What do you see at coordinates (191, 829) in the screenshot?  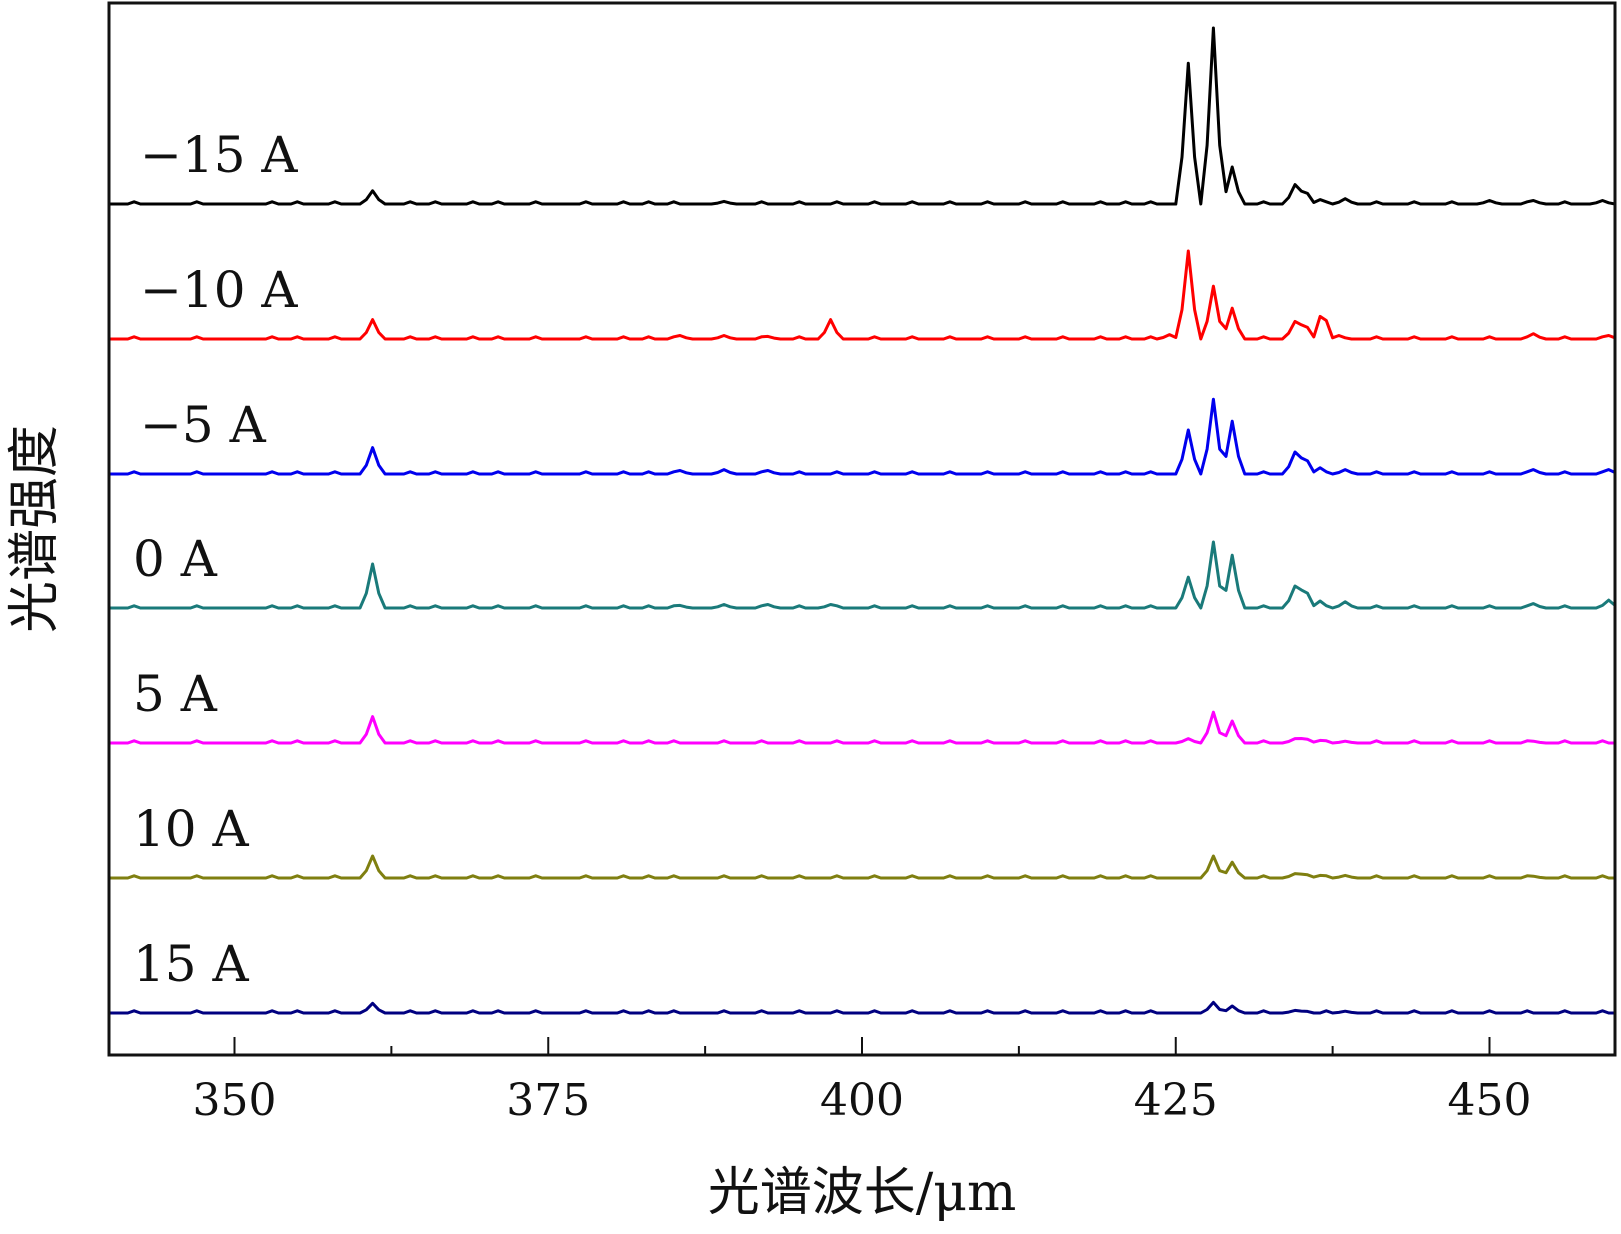 I see `series-label: 10 A` at bounding box center [191, 829].